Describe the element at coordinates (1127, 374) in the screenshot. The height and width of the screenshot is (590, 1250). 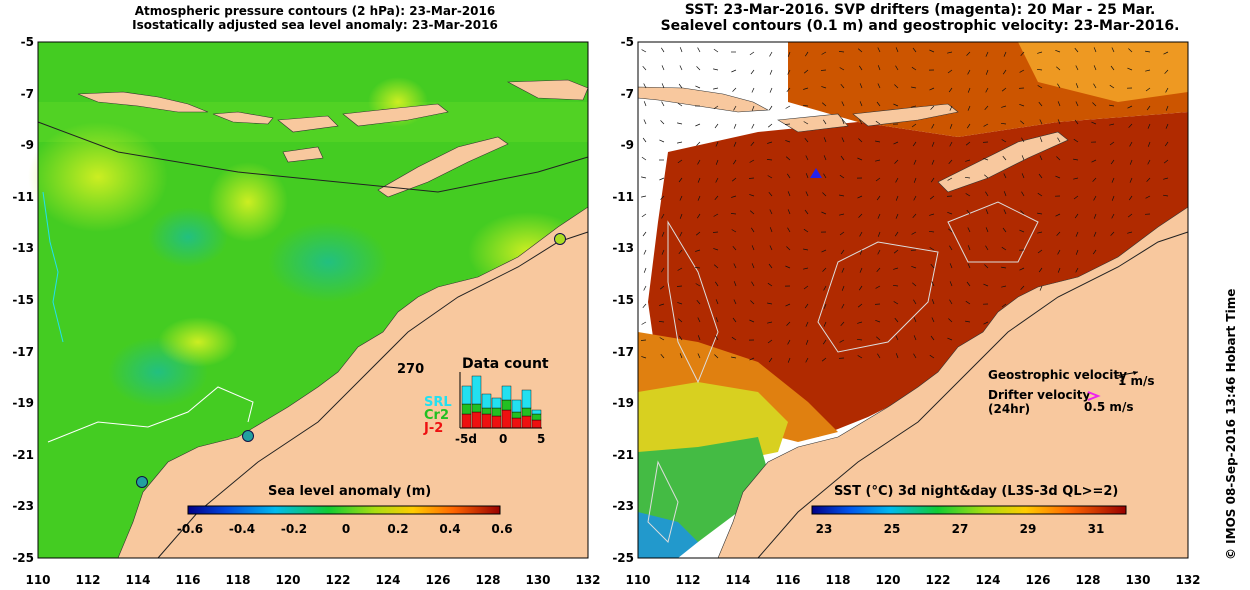
I see `geostrophic-scale-arrow` at that location.